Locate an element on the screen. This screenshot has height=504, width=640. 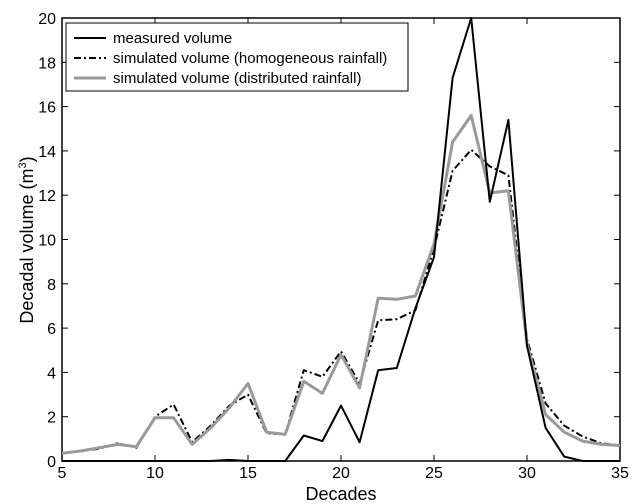
x-tick-label: 5 is located at coordinates (62, 473).